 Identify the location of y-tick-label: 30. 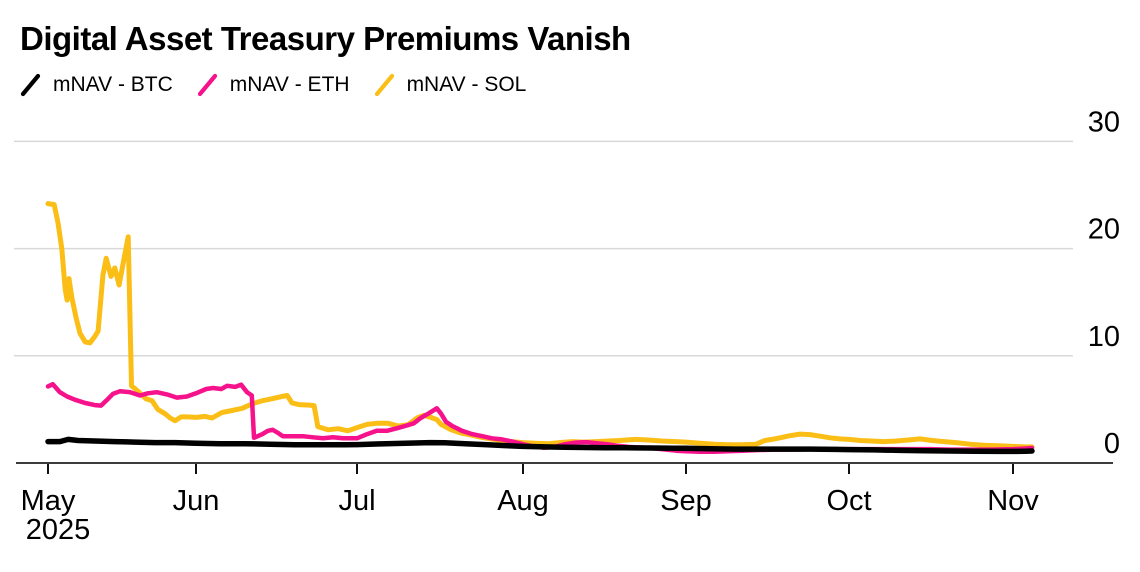
(1104, 122).